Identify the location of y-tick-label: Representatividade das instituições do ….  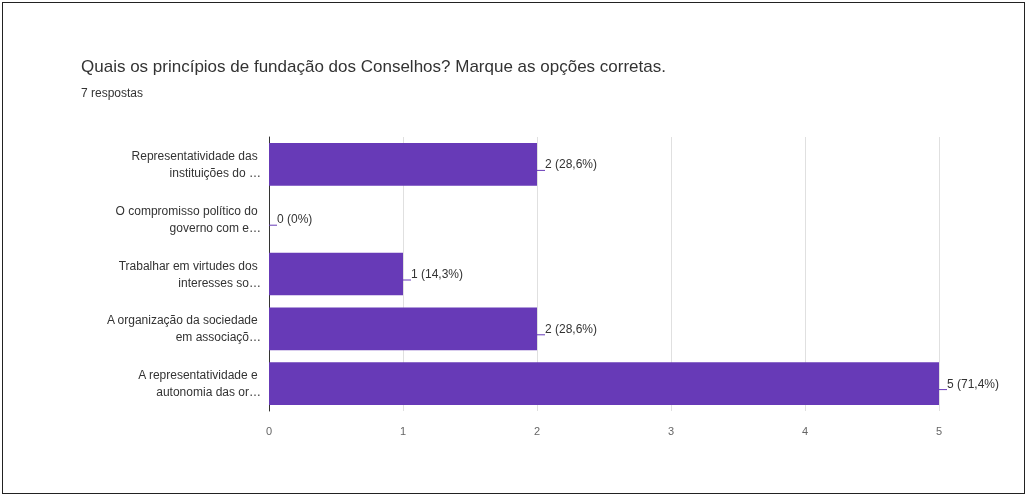
(196, 164).